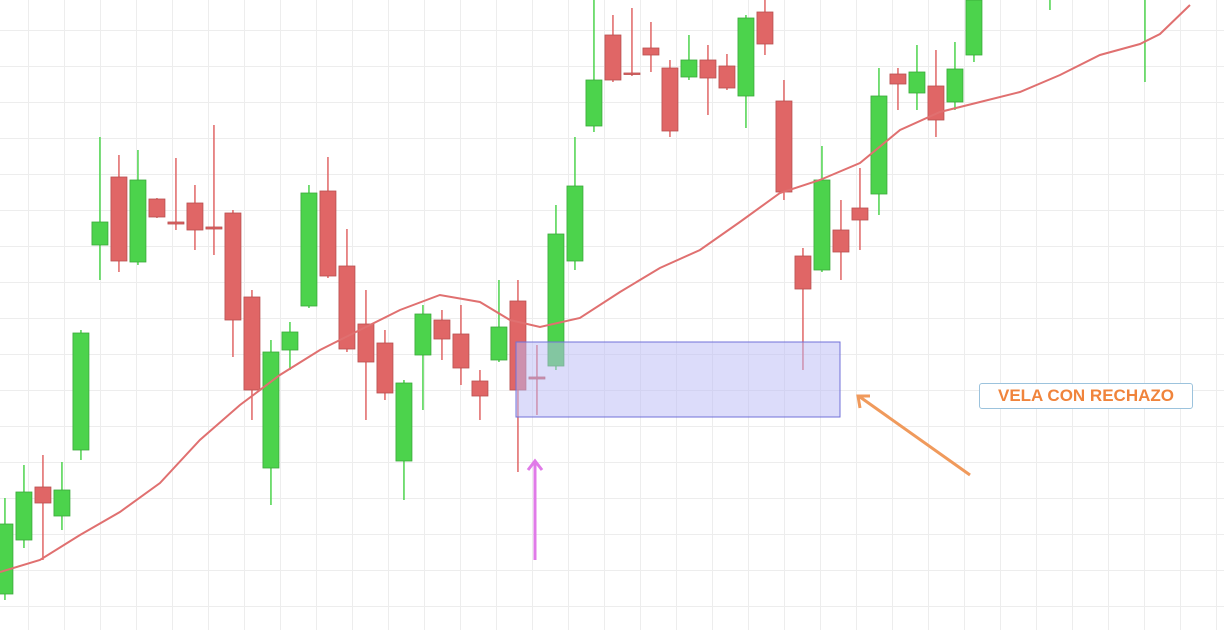  What do you see at coordinates (535, 509) in the screenshot?
I see `pink-arrow` at bounding box center [535, 509].